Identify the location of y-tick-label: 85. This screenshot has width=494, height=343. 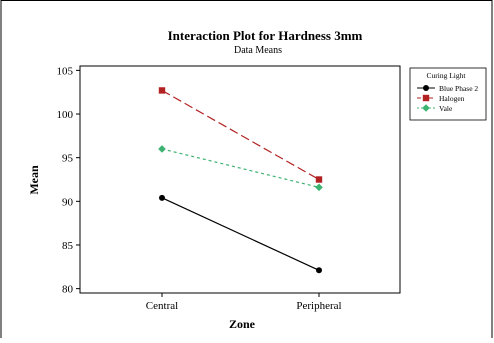
(68, 246).